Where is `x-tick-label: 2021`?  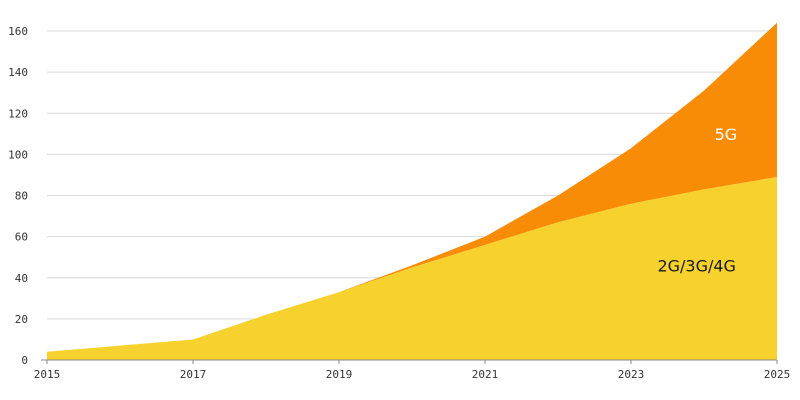 x-tick-label: 2021 is located at coordinates (485, 374).